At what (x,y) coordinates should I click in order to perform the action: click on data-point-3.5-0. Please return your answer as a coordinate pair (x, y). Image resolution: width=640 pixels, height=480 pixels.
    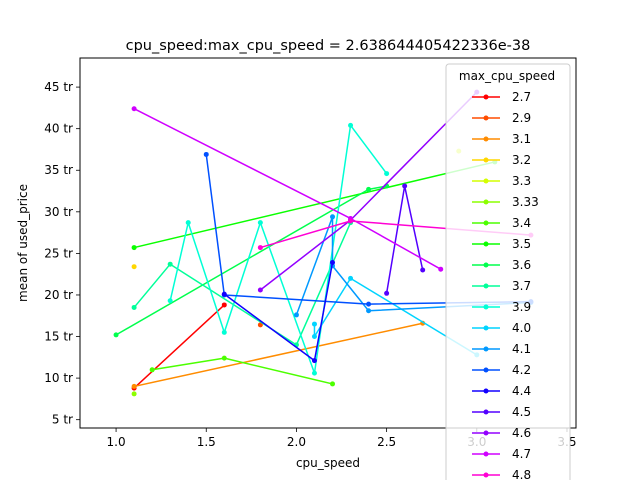
    Looking at the image, I should click on (134, 248).